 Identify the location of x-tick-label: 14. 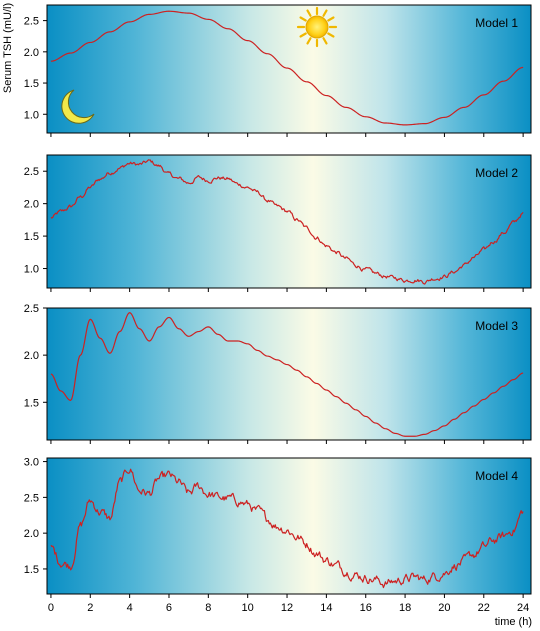
(326, 608).